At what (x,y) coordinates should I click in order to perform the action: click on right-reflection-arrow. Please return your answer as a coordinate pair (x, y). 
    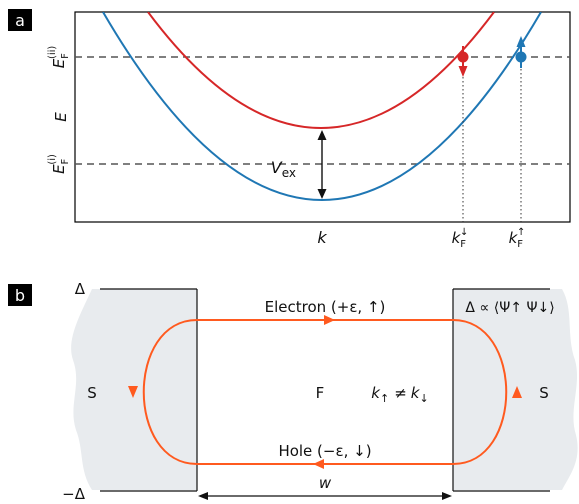
    Looking at the image, I should click on (517, 392).